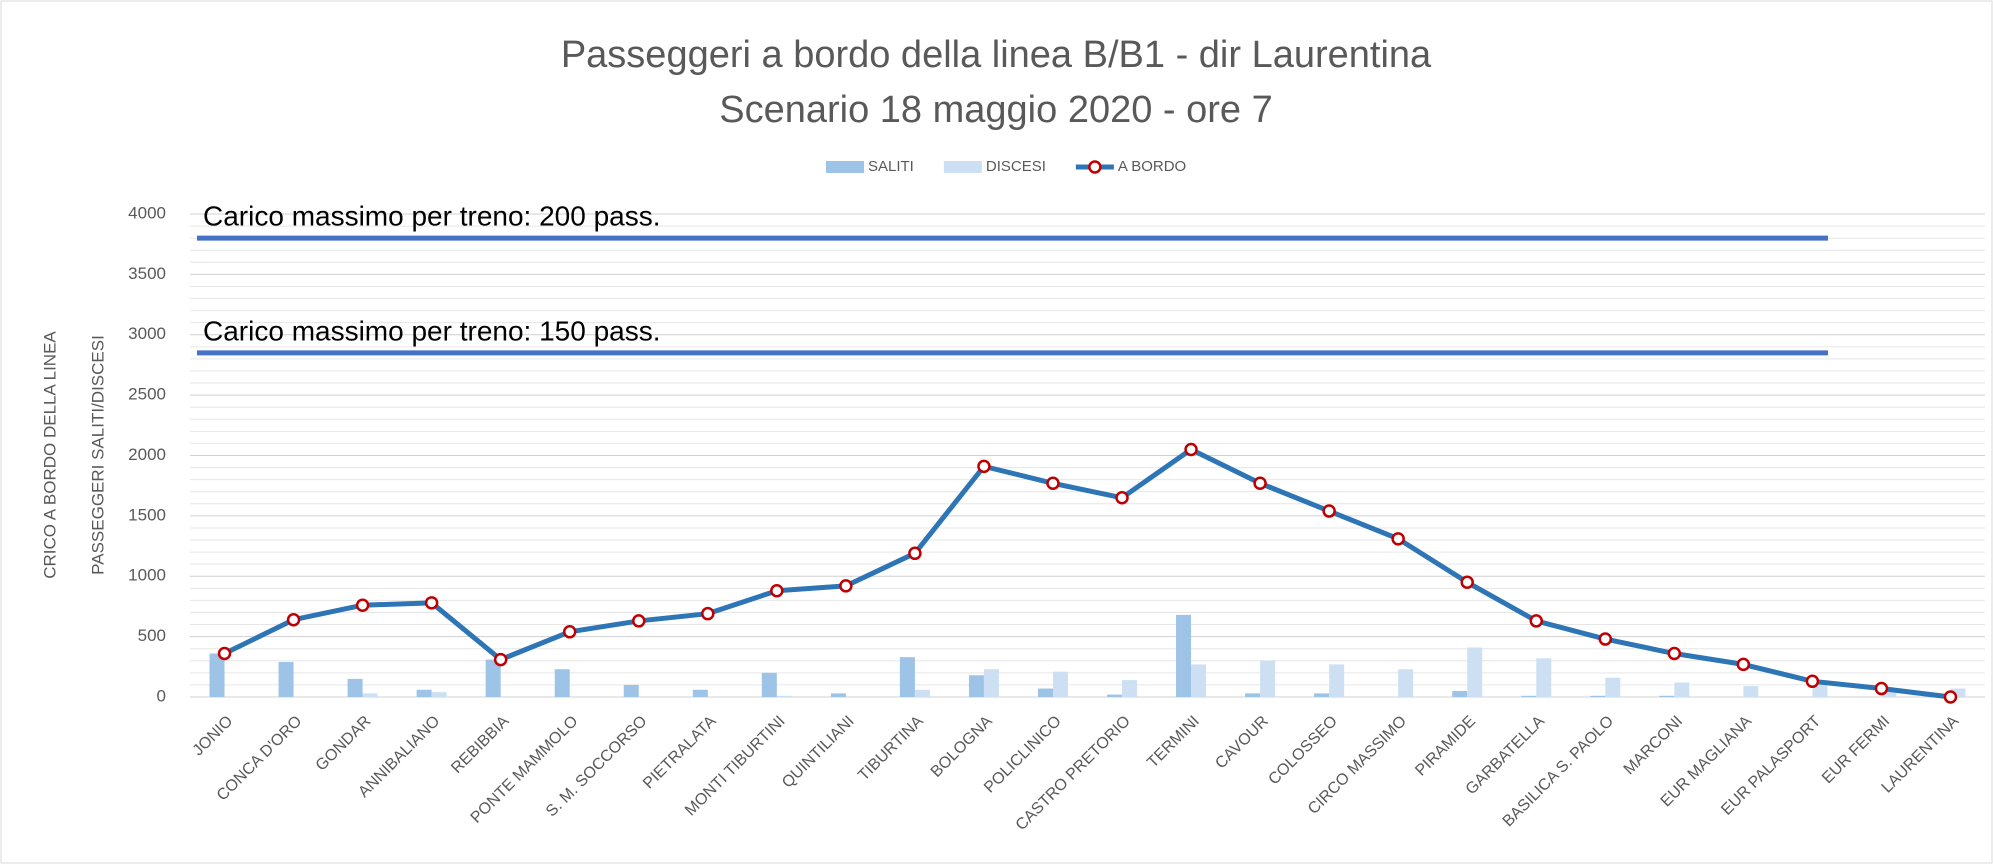  I want to click on y-tick-label: 0, so click(161, 695).